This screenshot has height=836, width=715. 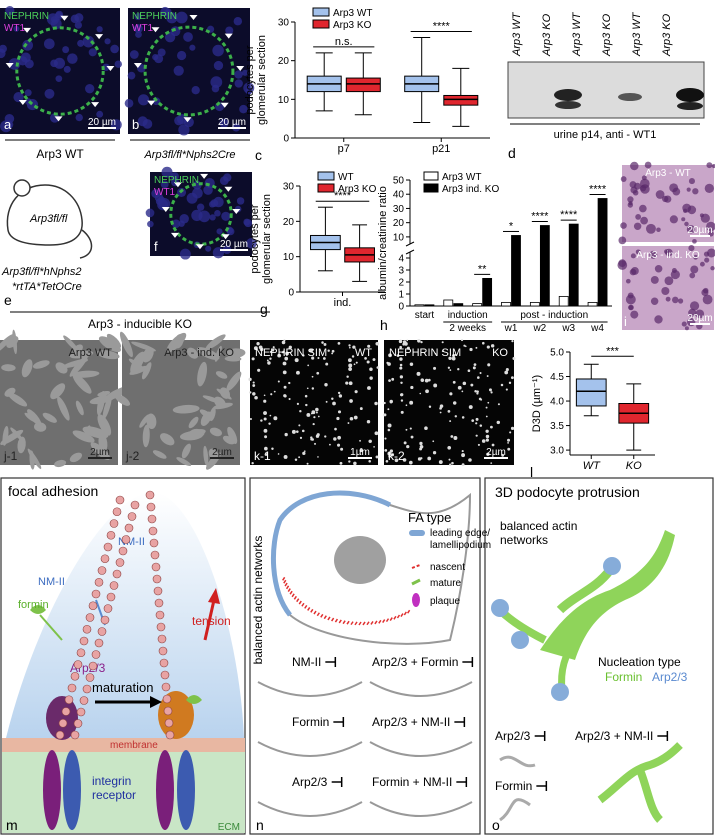 What do you see at coordinates (132, 456) in the screenshot?
I see `panel-label: j-2` at bounding box center [132, 456].